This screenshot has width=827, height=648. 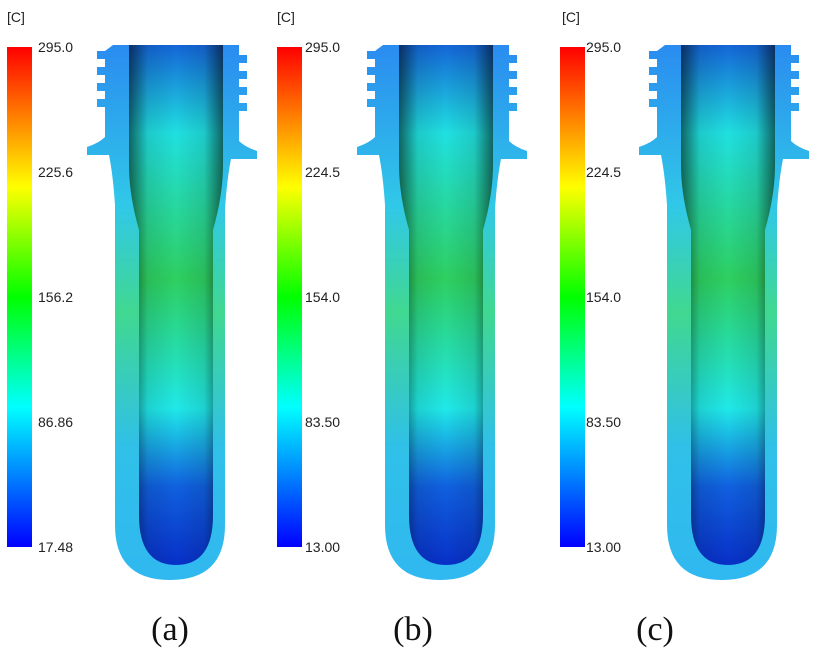 What do you see at coordinates (413, 629) in the screenshot?
I see `caption: (b)` at bounding box center [413, 629].